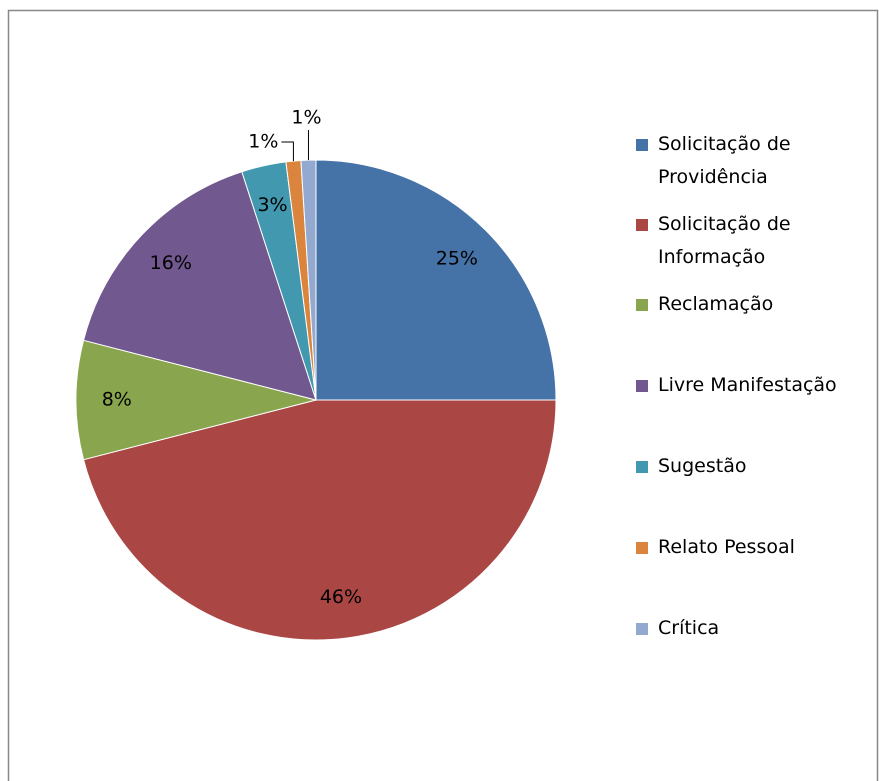 The width and height of the screenshot is (879, 781). I want to click on legend-item: Relato Pessoal, so click(743, 547).